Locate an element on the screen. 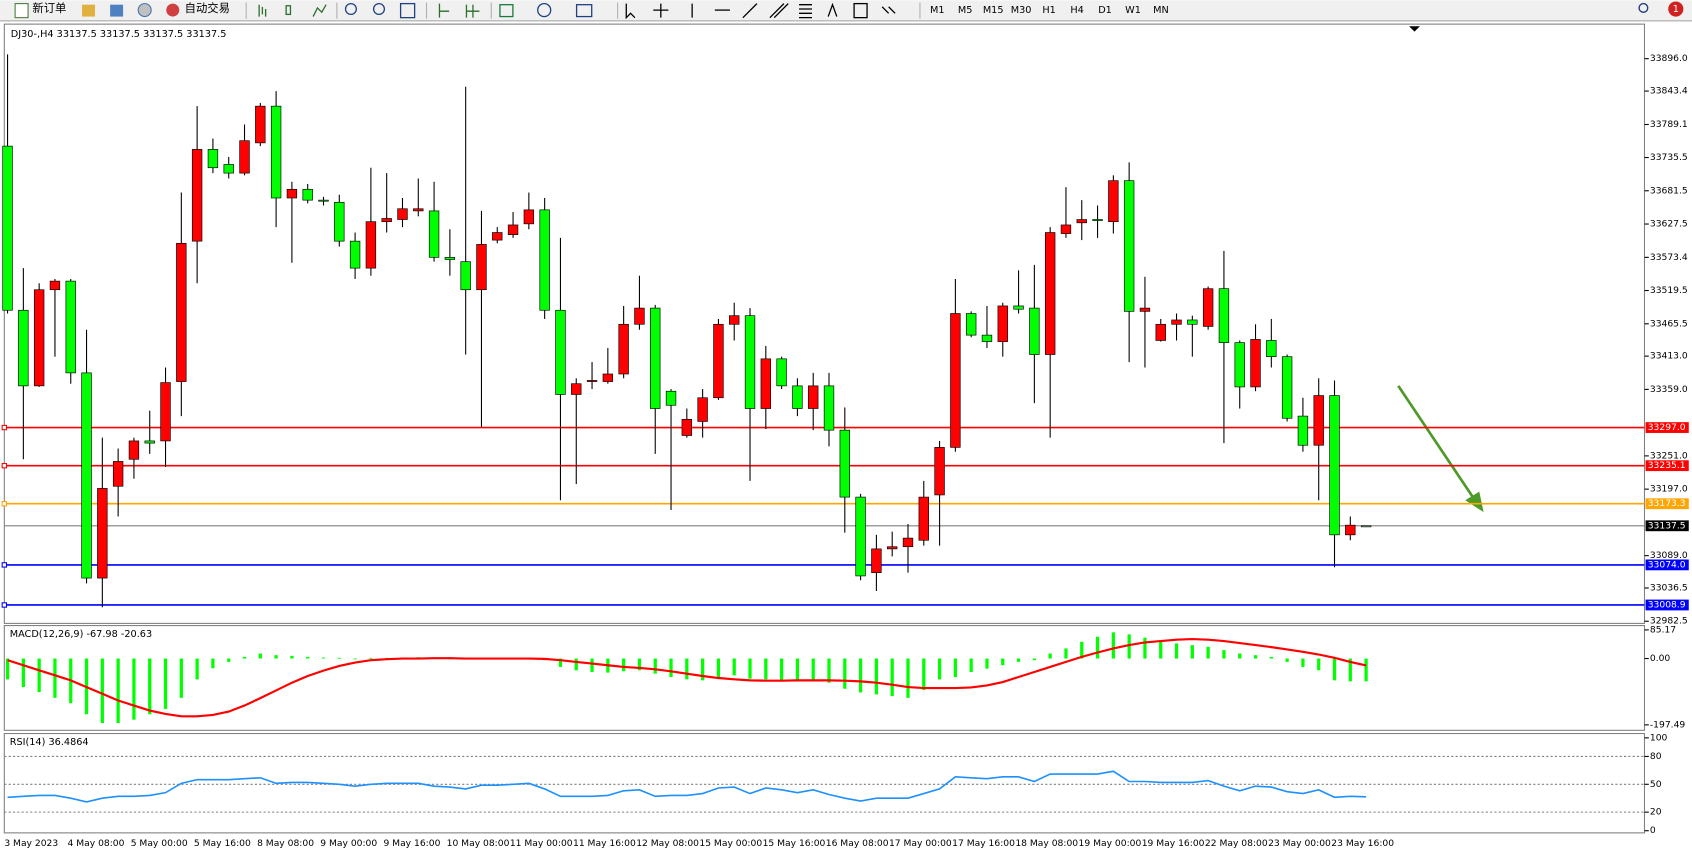 This screenshot has height=857, width=1692. label-button is located at coordinates (860, 10).